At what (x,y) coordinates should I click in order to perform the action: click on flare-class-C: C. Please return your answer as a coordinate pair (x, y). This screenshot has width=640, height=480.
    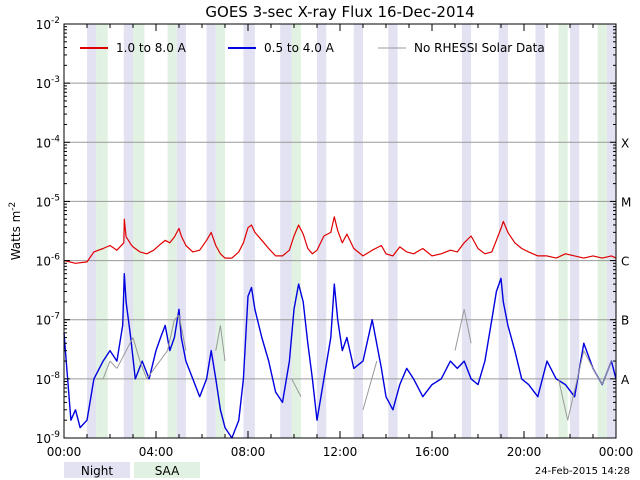
    Looking at the image, I should click on (625, 262).